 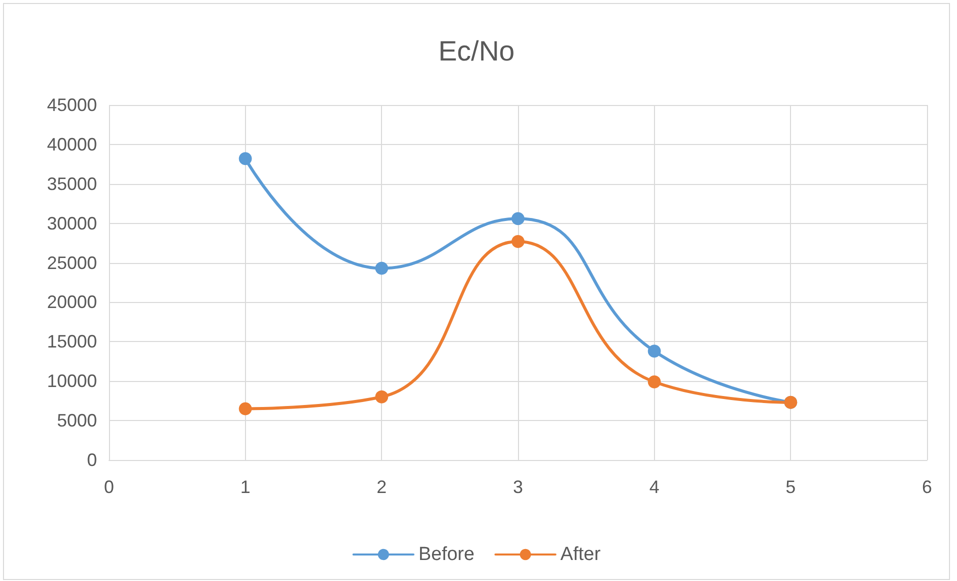 I want to click on x-tick-label: 2, so click(x=381, y=487).